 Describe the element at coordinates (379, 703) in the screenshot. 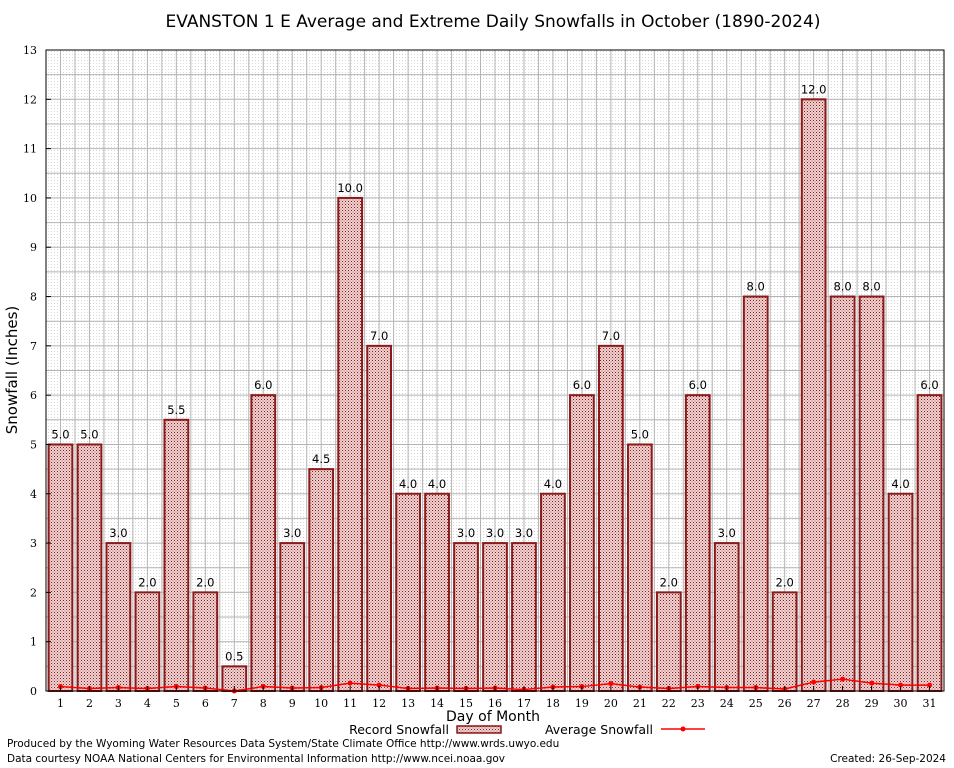

I see `x-tick-label: 12` at that location.